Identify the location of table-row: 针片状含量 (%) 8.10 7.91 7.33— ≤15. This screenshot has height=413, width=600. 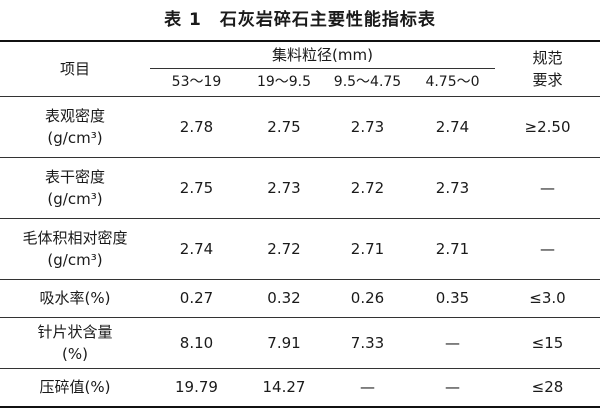
(300, 343).